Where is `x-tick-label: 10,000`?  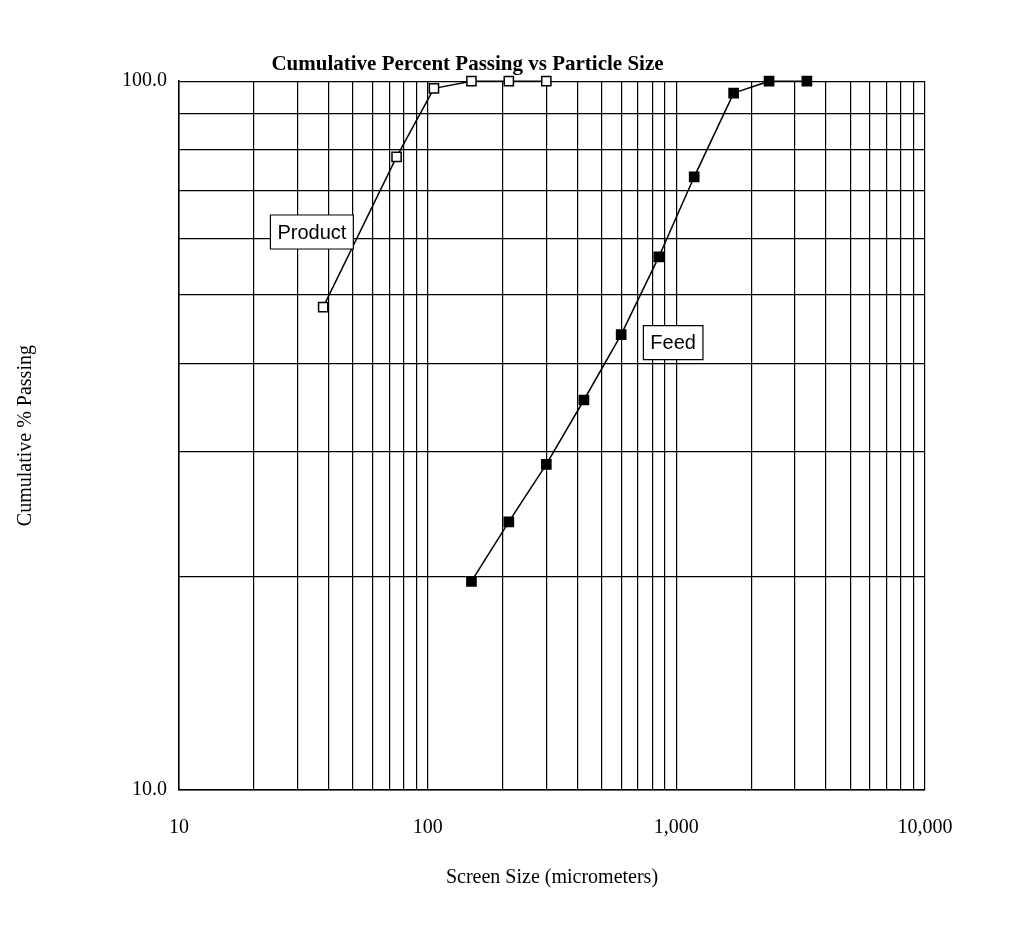
x-tick-label: 10,000 is located at coordinates (925, 826).